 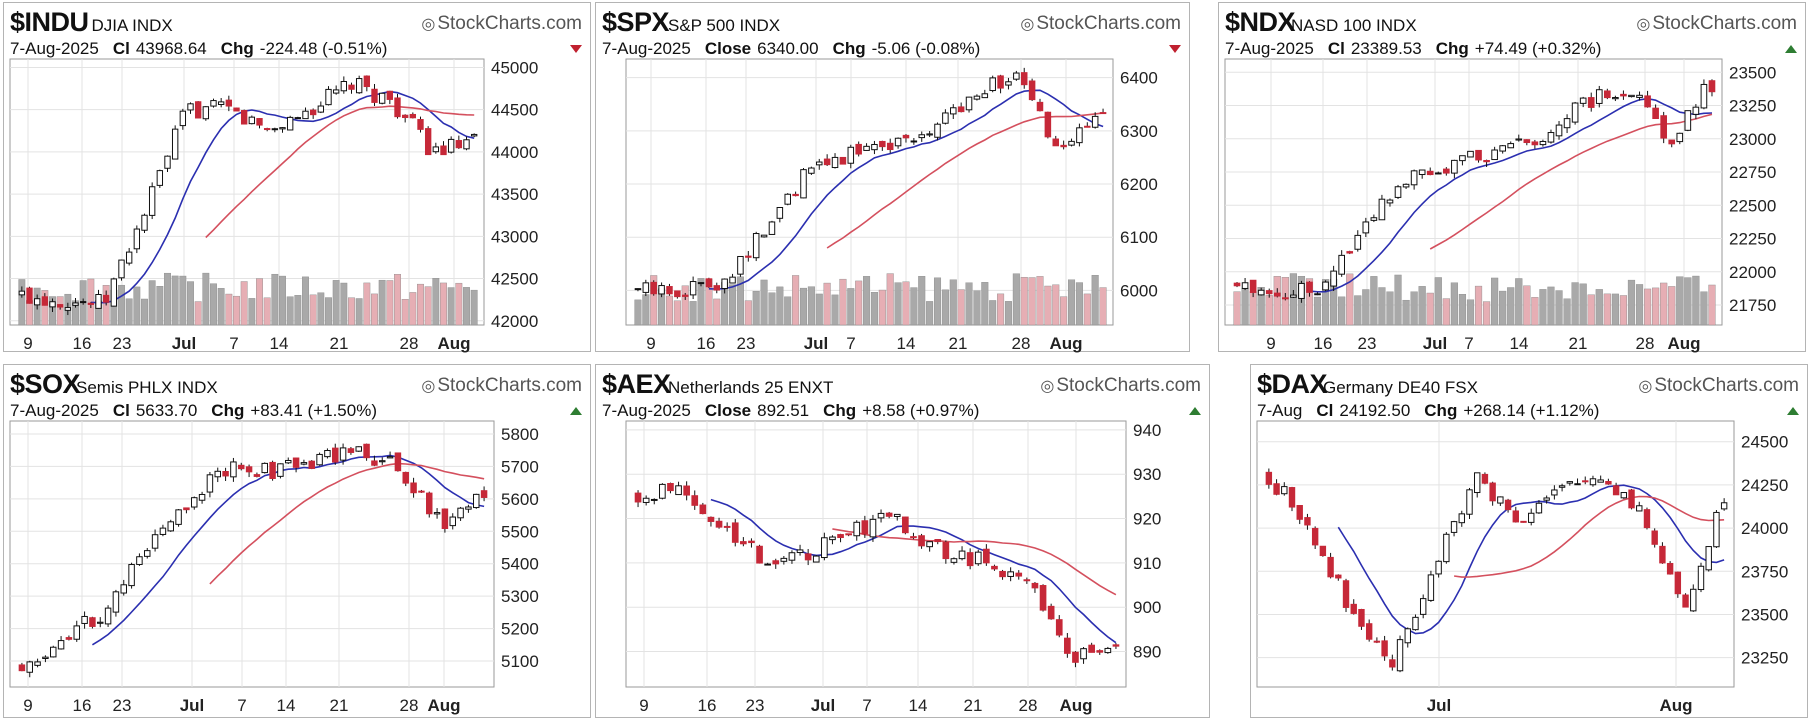 I want to click on chart-index-name: Netherlands 25 ENXT, so click(x=751, y=387).